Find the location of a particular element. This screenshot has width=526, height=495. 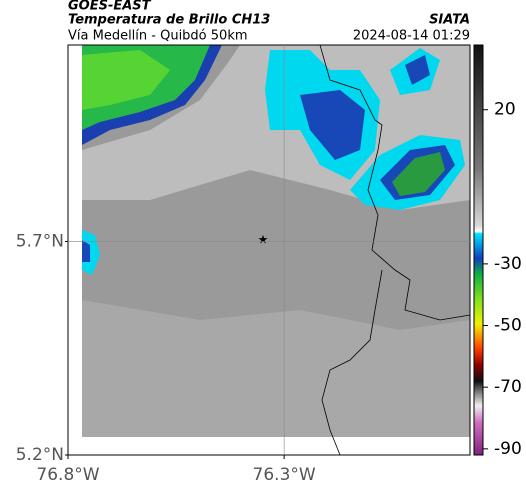

colorbar-tick-label: 20 is located at coordinates (505, 110).